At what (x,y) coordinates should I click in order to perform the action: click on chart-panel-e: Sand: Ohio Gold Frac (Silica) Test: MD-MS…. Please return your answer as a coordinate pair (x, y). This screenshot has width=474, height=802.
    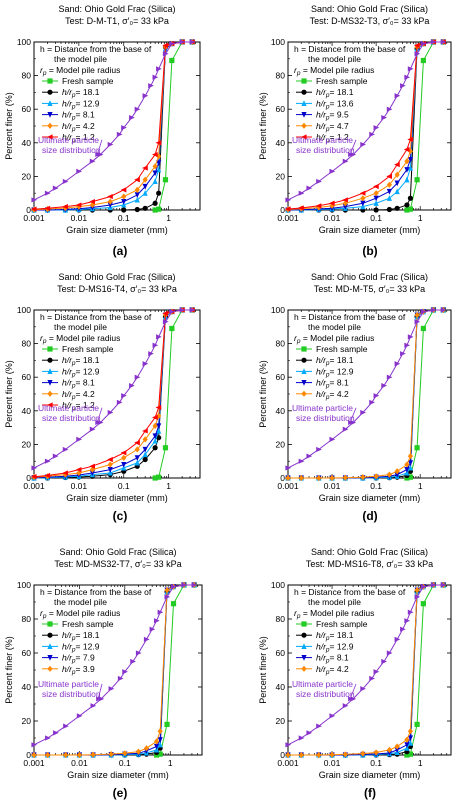
    Looking at the image, I should click on (103, 673).